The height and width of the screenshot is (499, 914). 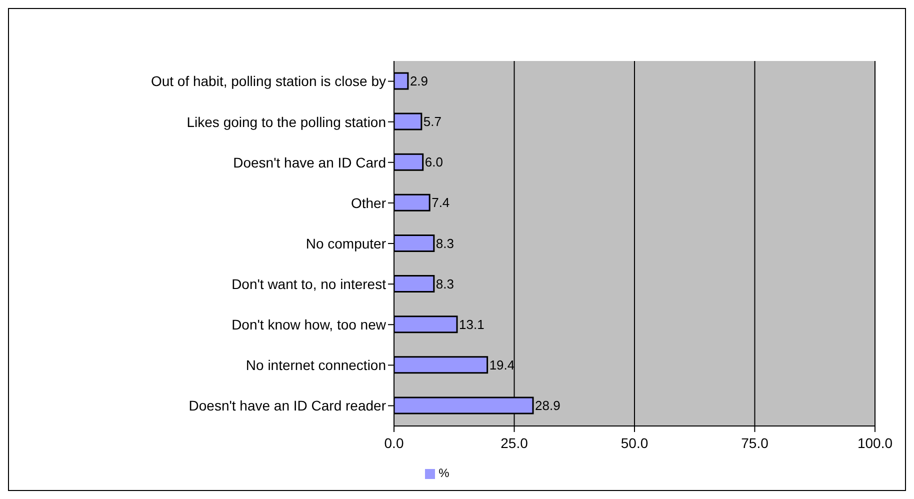 I want to click on data-label: 2.9, so click(x=419, y=81).